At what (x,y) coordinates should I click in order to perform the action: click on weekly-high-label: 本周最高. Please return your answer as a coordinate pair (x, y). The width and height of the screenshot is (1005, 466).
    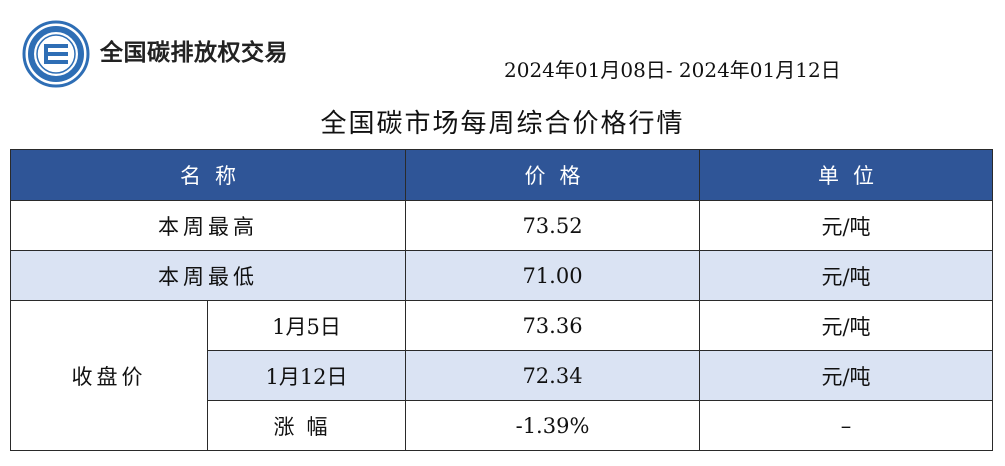
    Looking at the image, I should click on (208, 225).